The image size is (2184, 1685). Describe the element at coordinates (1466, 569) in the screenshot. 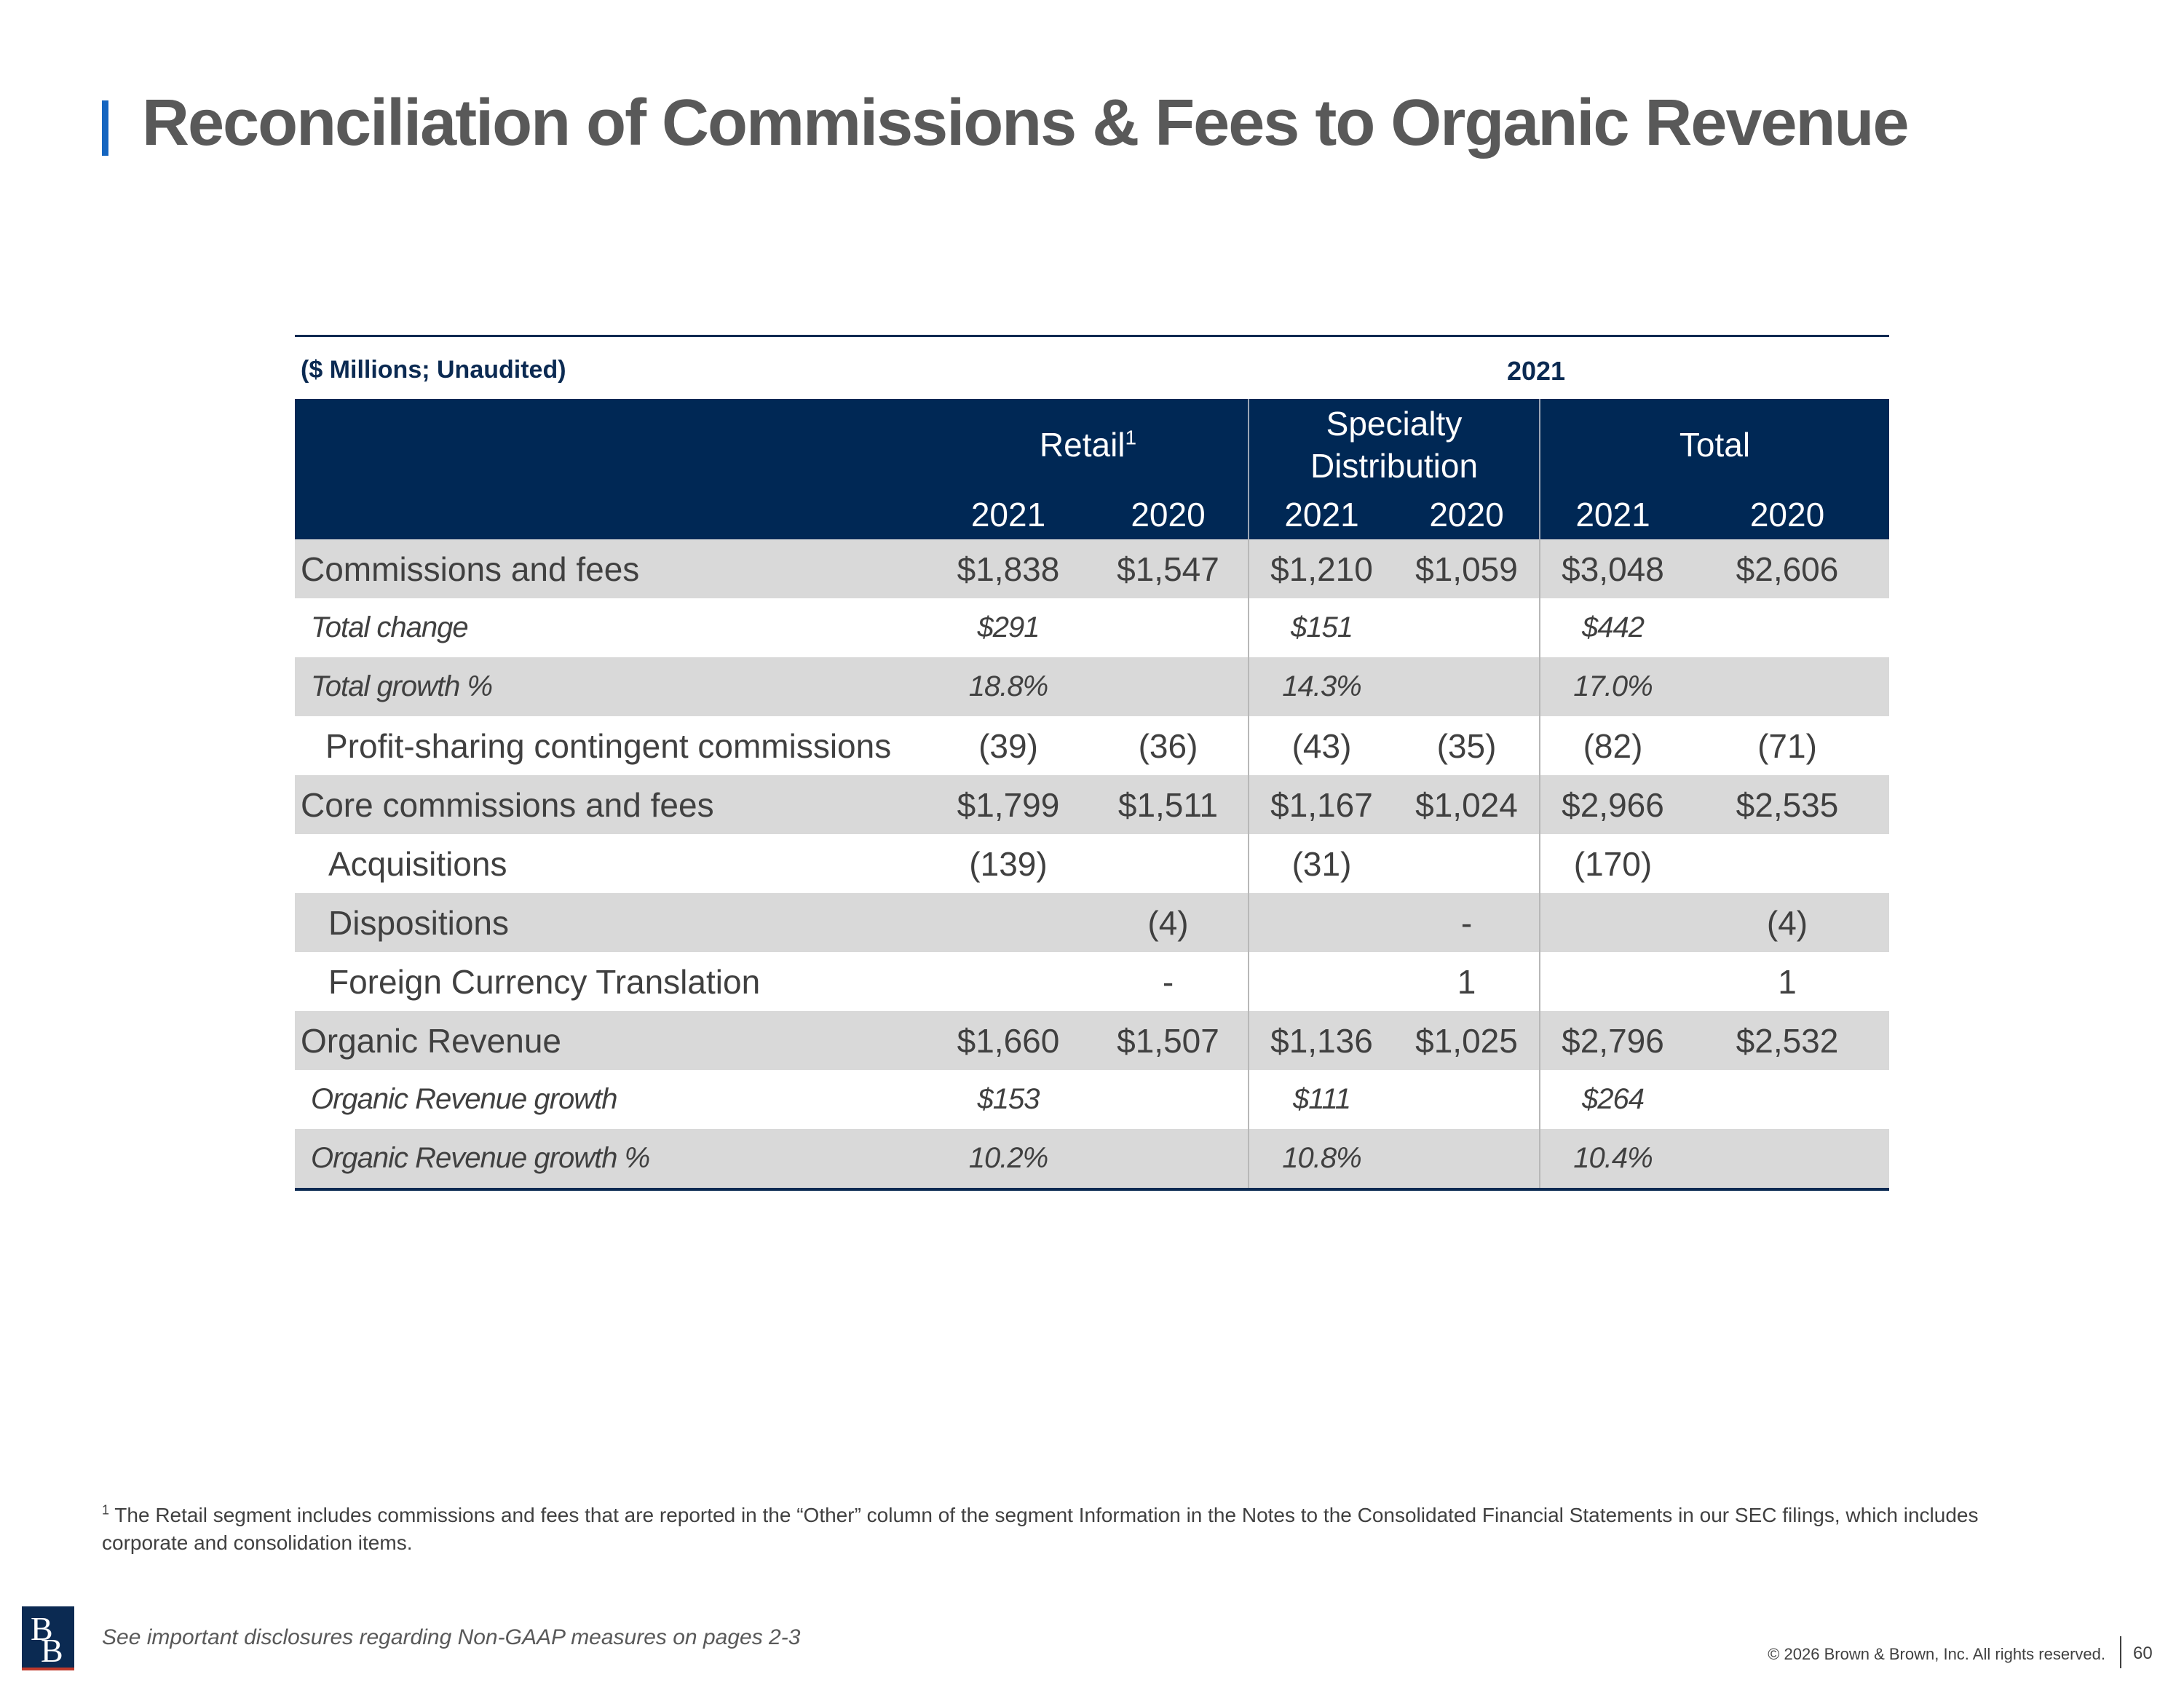

I see `cell-value: $1,059` at that location.